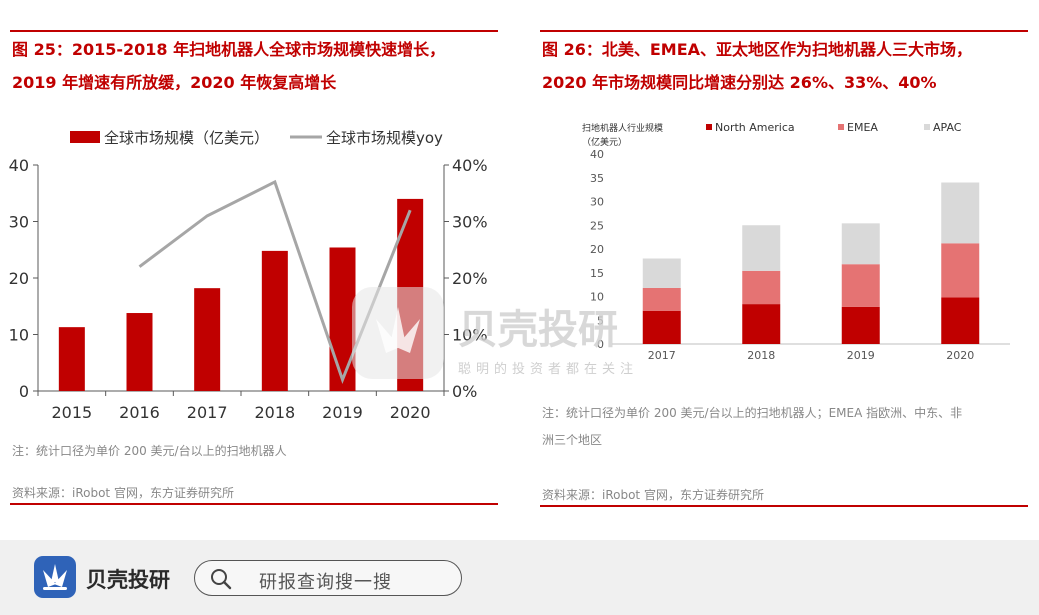 The image size is (1039, 615). I want to click on left-note: 注：统计口径为单价 200 美元/台以上的扫地机器人, so click(149, 451).